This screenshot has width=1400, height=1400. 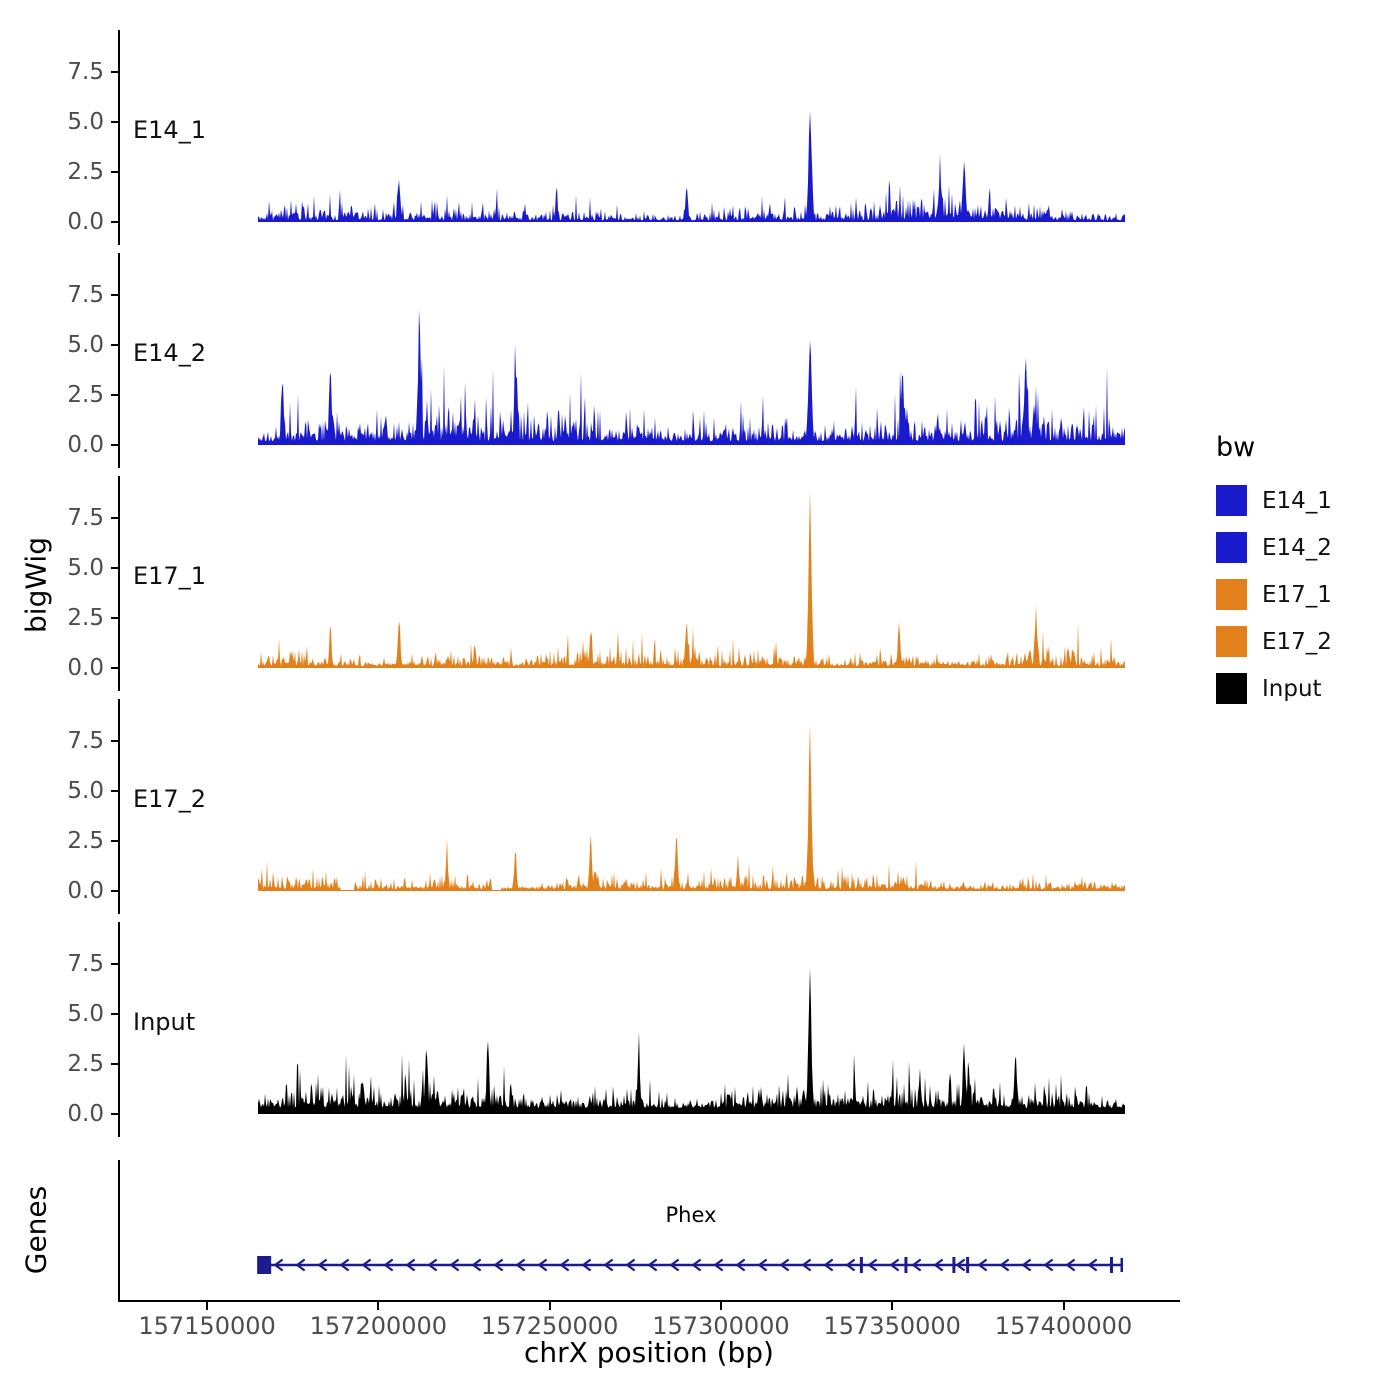 I want to click on x-tick-label: 157250000, so click(x=549, y=1326).